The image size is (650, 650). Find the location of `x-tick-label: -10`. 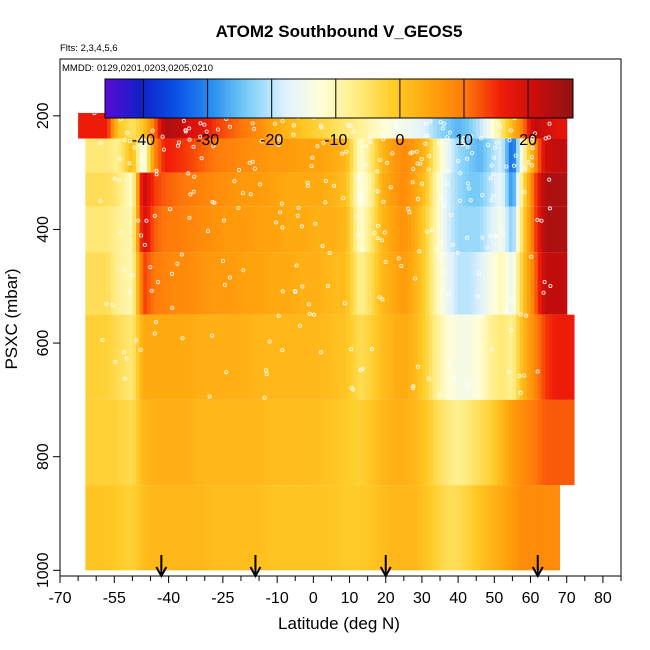

x-tick-label: -10 is located at coordinates (277, 598).